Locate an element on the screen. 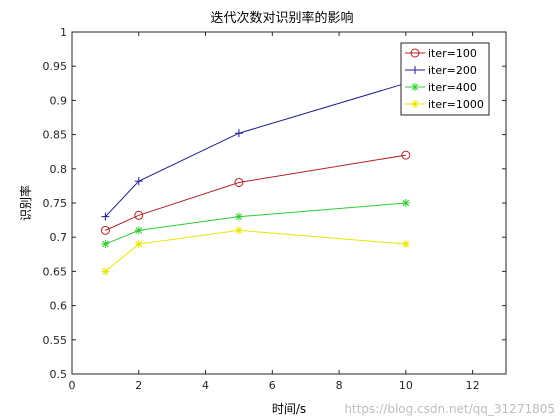 Image resolution: width=560 pixels, height=420 pixels. watermark-text: https://blog.csdn.net/qq_31271805 is located at coordinates (449, 409).